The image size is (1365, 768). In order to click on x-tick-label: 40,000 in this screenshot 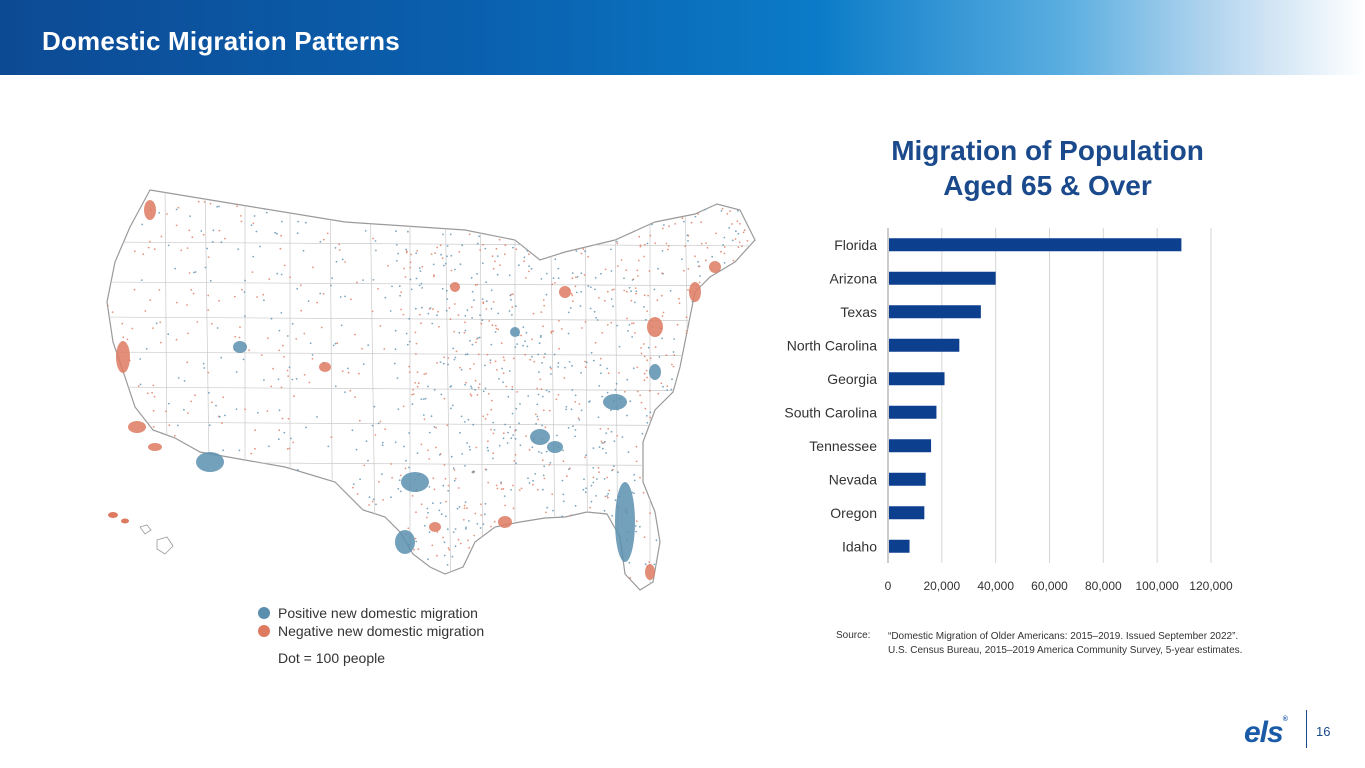, I will do `click(995, 586)`.